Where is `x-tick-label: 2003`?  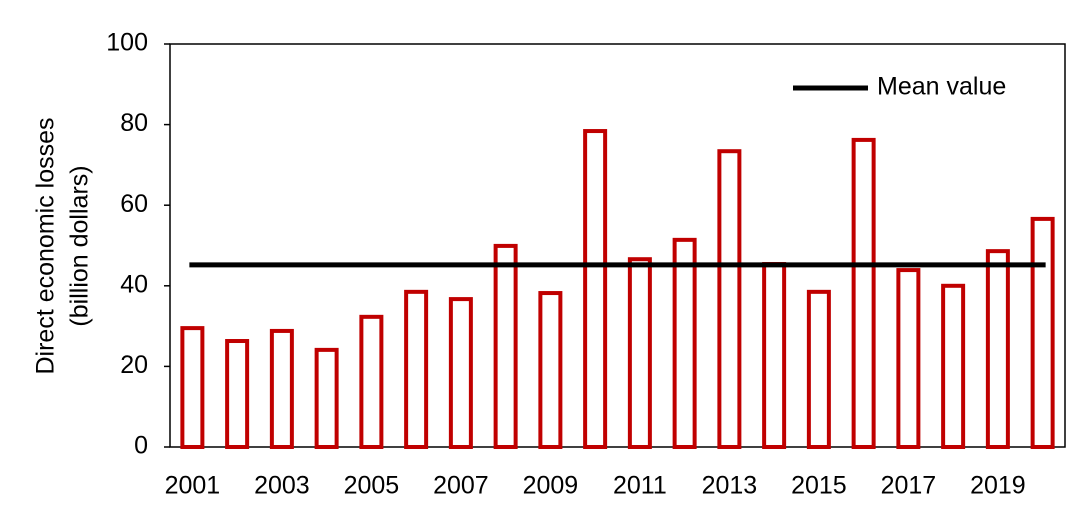 x-tick-label: 2003 is located at coordinates (282, 486).